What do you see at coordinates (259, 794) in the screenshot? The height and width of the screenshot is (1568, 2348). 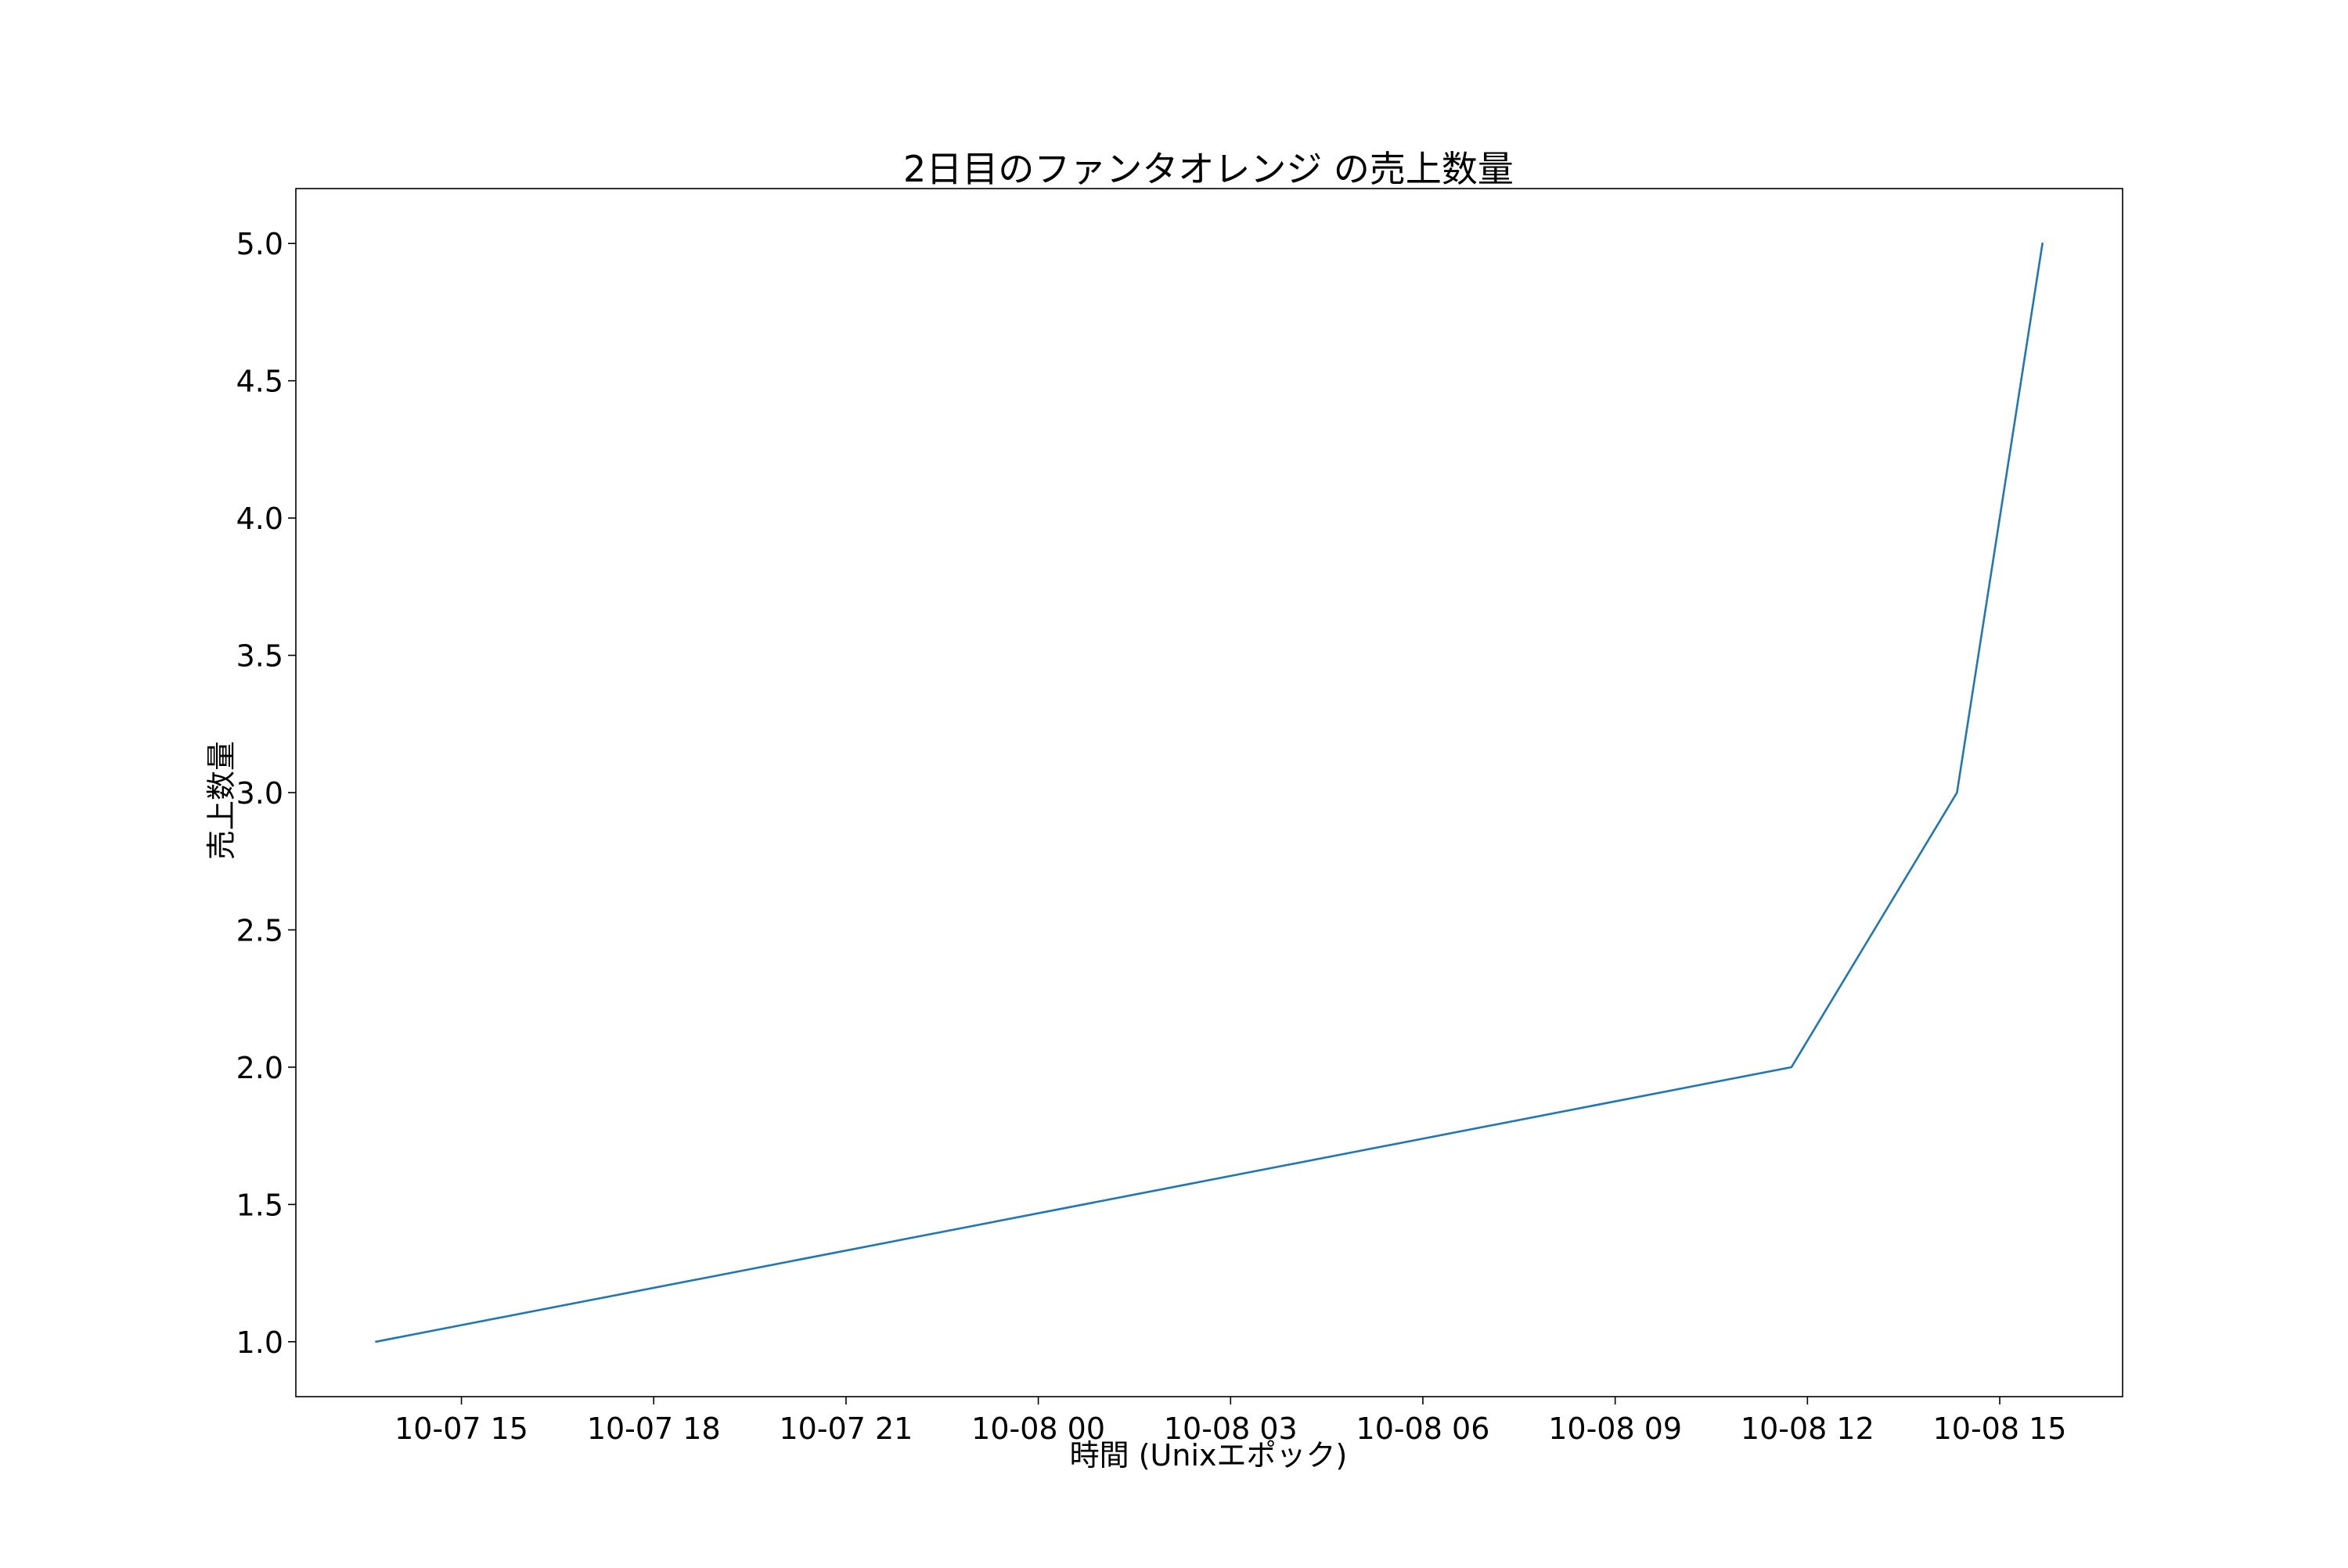 I see `y-tick-label: 3.0` at bounding box center [259, 794].